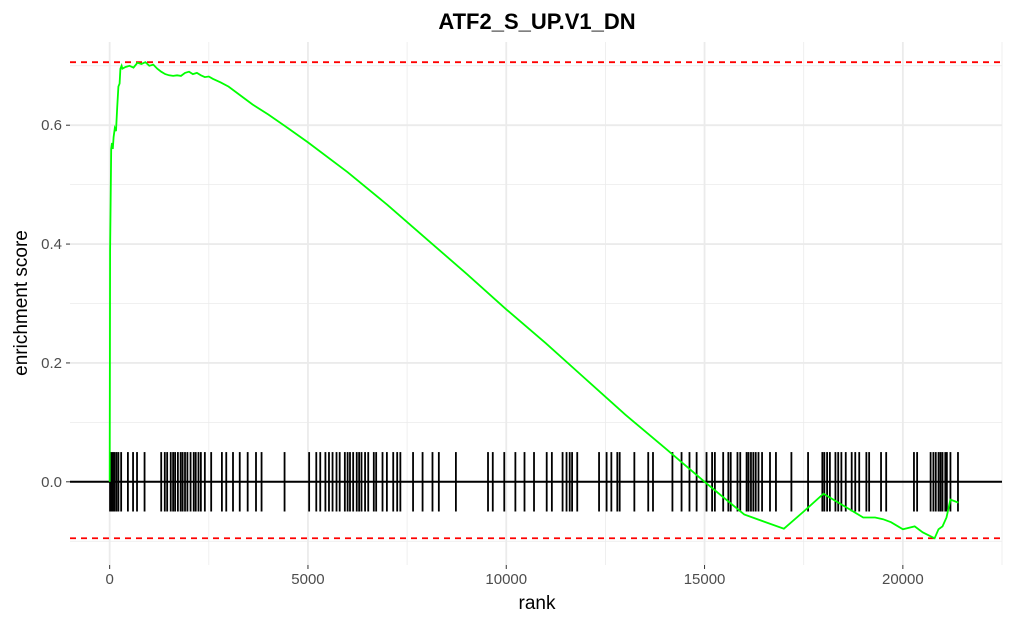 This screenshot has width=1012, height=625. What do you see at coordinates (903, 579) in the screenshot?
I see `x-tick-label: 20000` at bounding box center [903, 579].